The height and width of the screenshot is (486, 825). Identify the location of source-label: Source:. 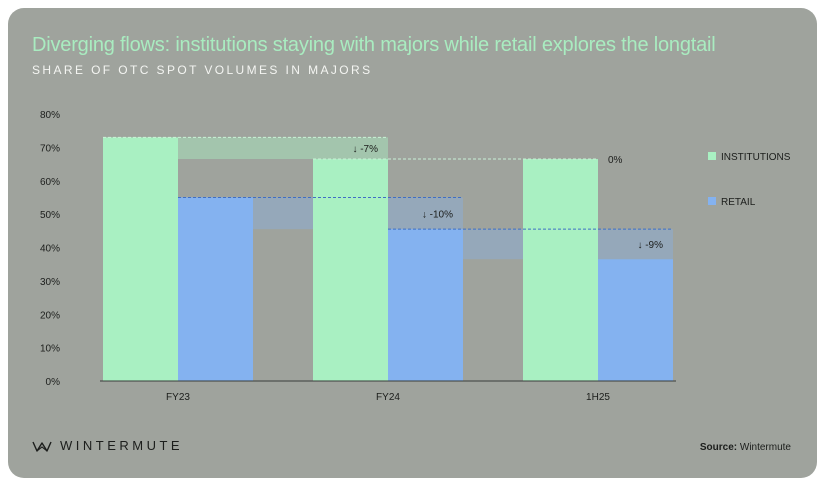
(718, 447).